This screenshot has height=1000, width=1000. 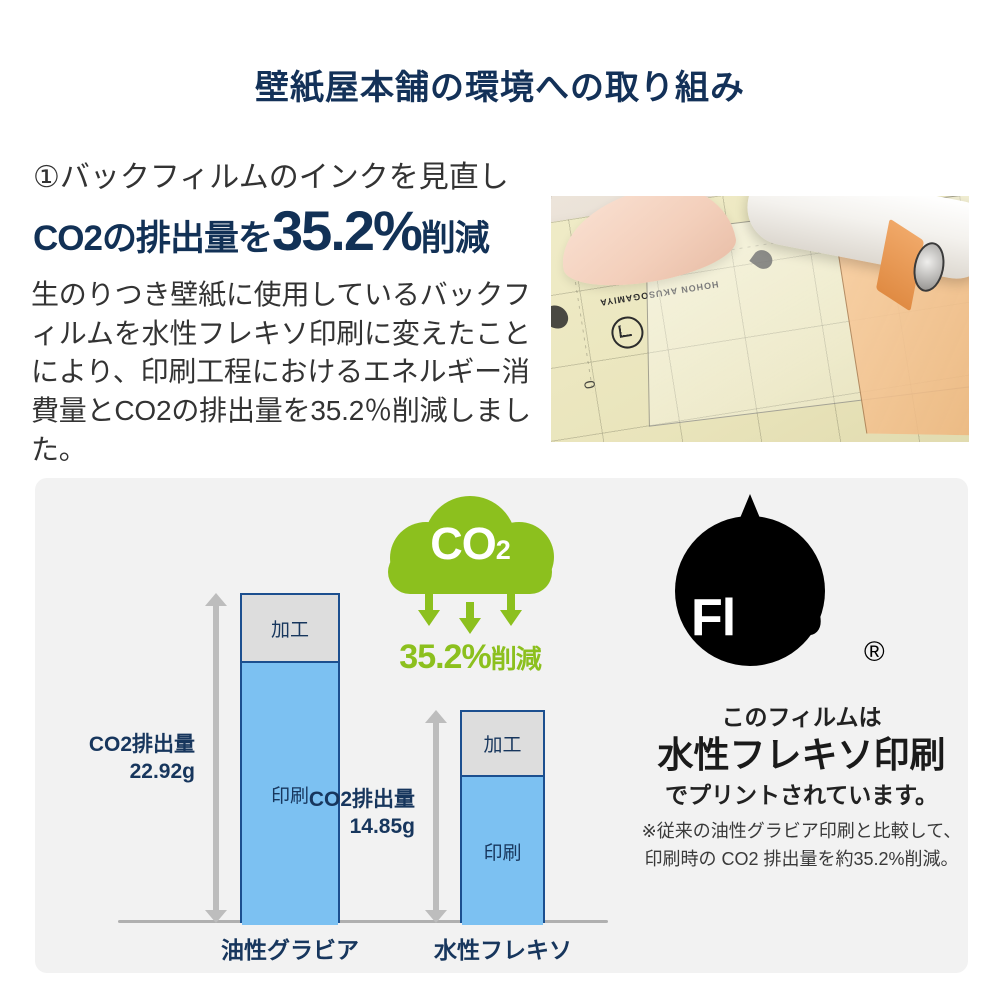 I want to click on flexo-line-1: このフィルムは, so click(x=801, y=717).